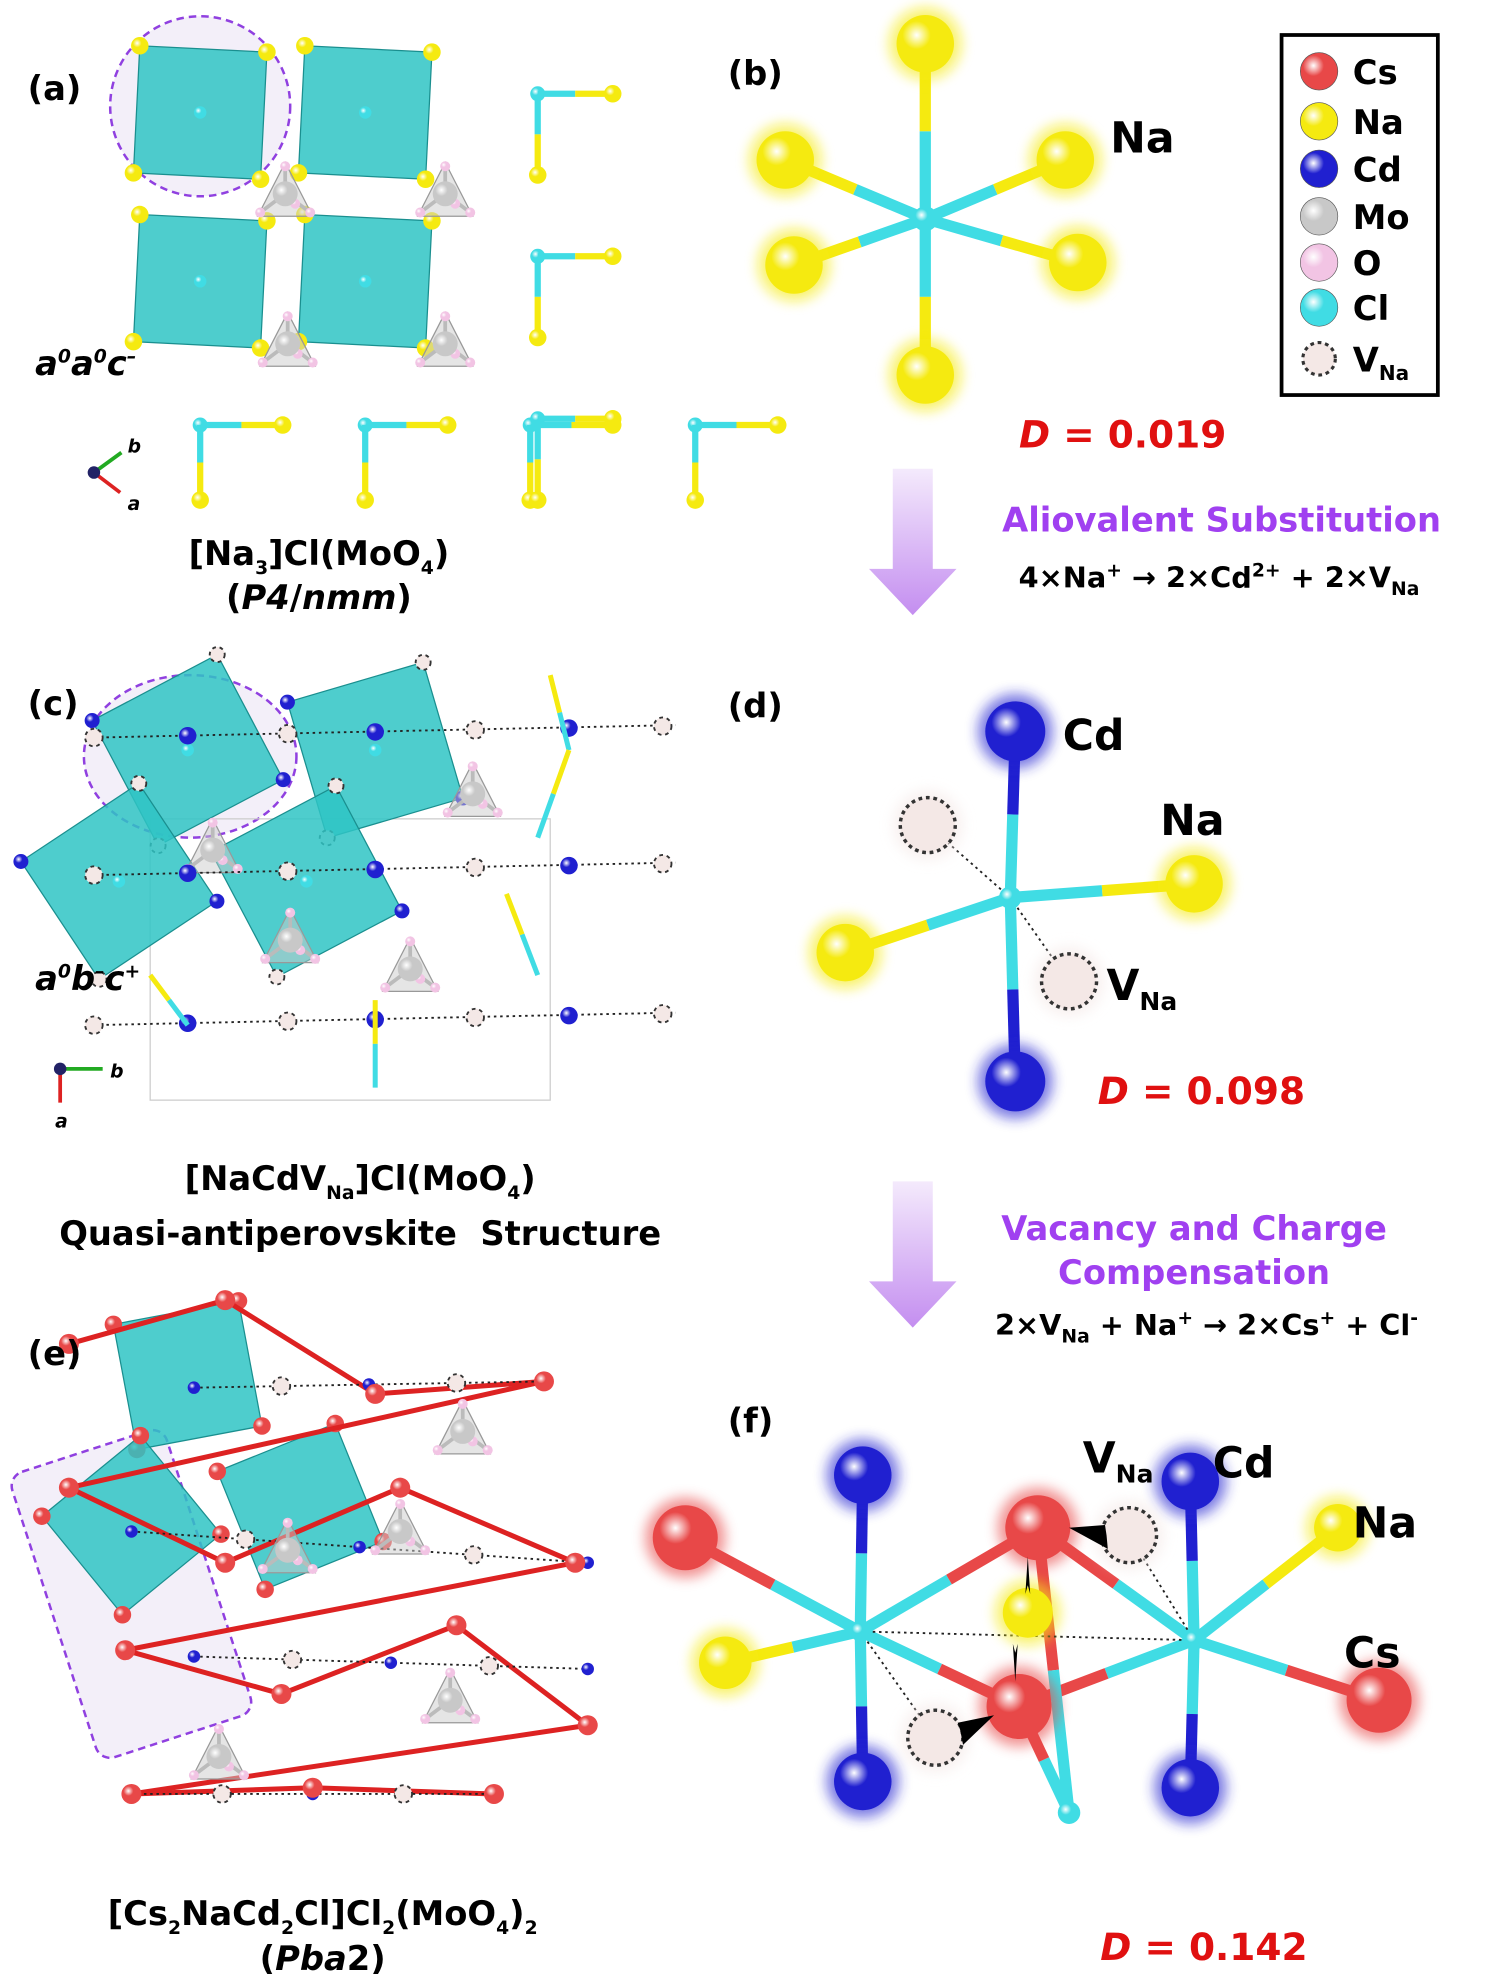  I want to click on legend-label: Cl, so click(1371, 308).